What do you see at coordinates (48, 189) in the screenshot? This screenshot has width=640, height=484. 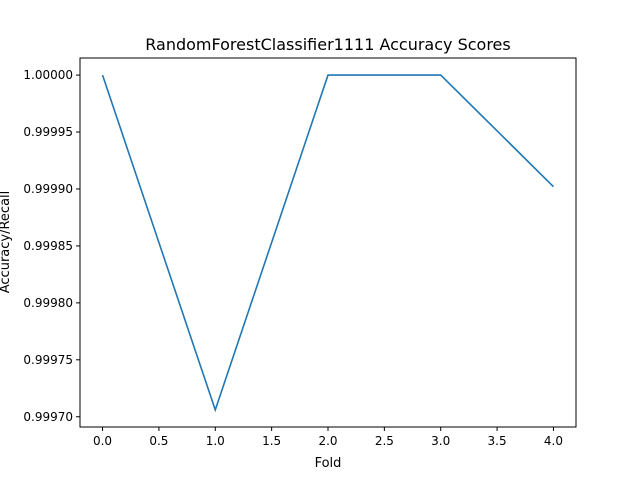 I see `y-tick-label: 0.99990` at bounding box center [48, 189].